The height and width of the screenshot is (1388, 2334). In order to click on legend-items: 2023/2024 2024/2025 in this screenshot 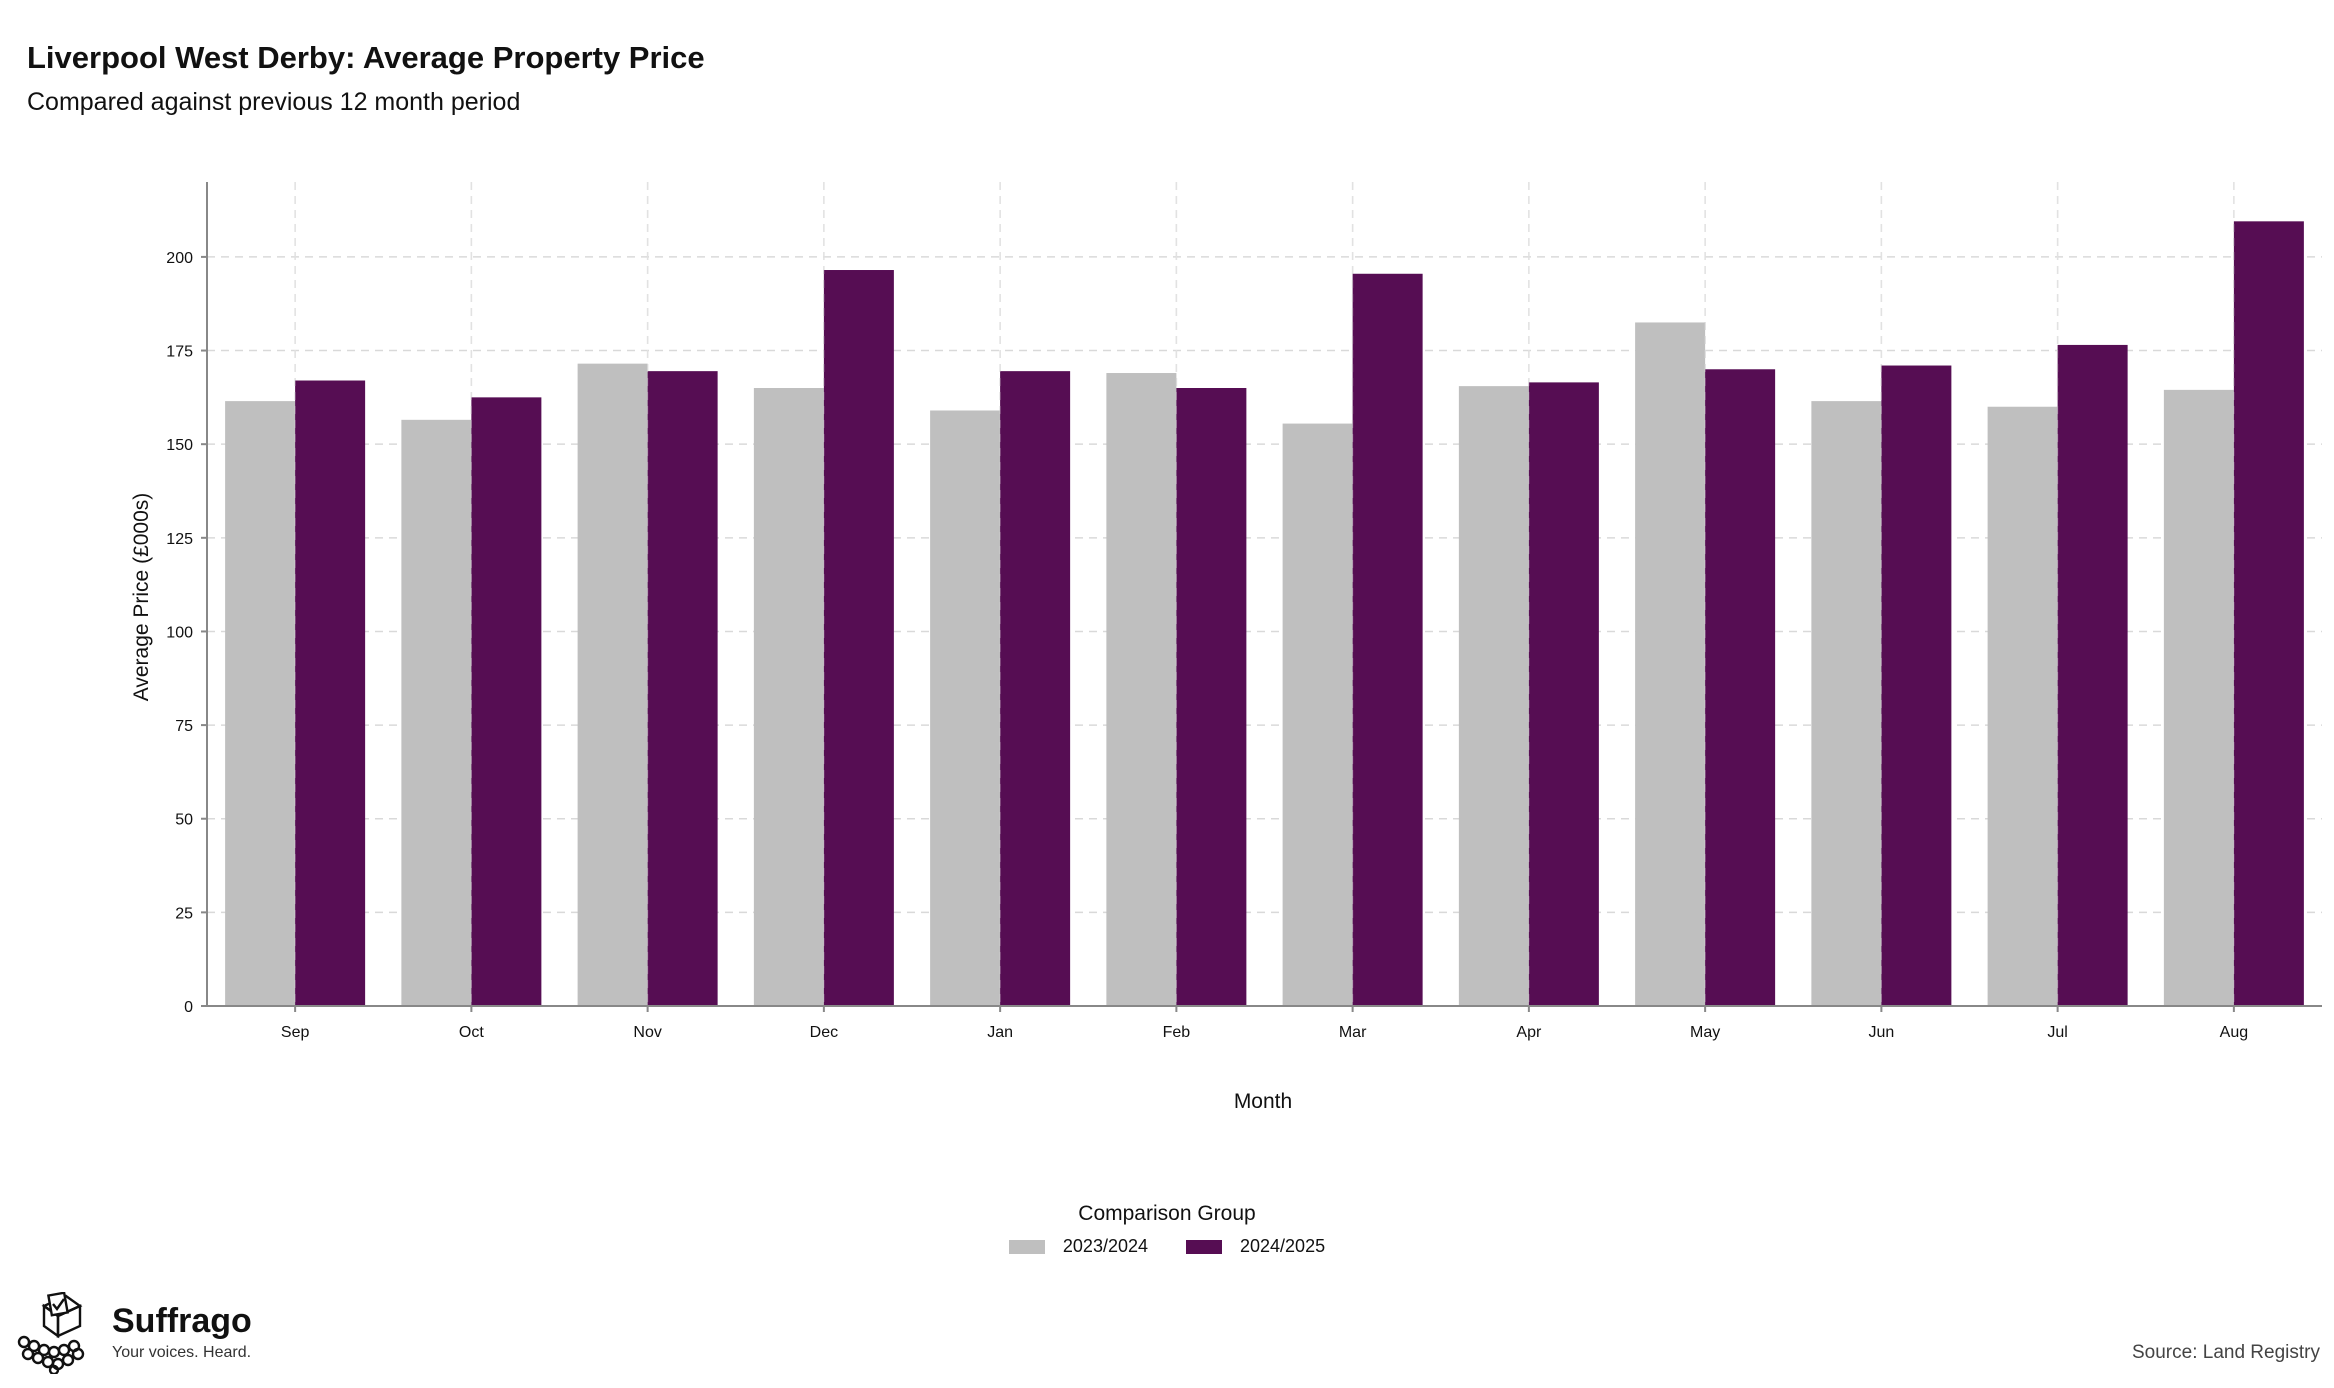, I will do `click(1167, 1246)`.